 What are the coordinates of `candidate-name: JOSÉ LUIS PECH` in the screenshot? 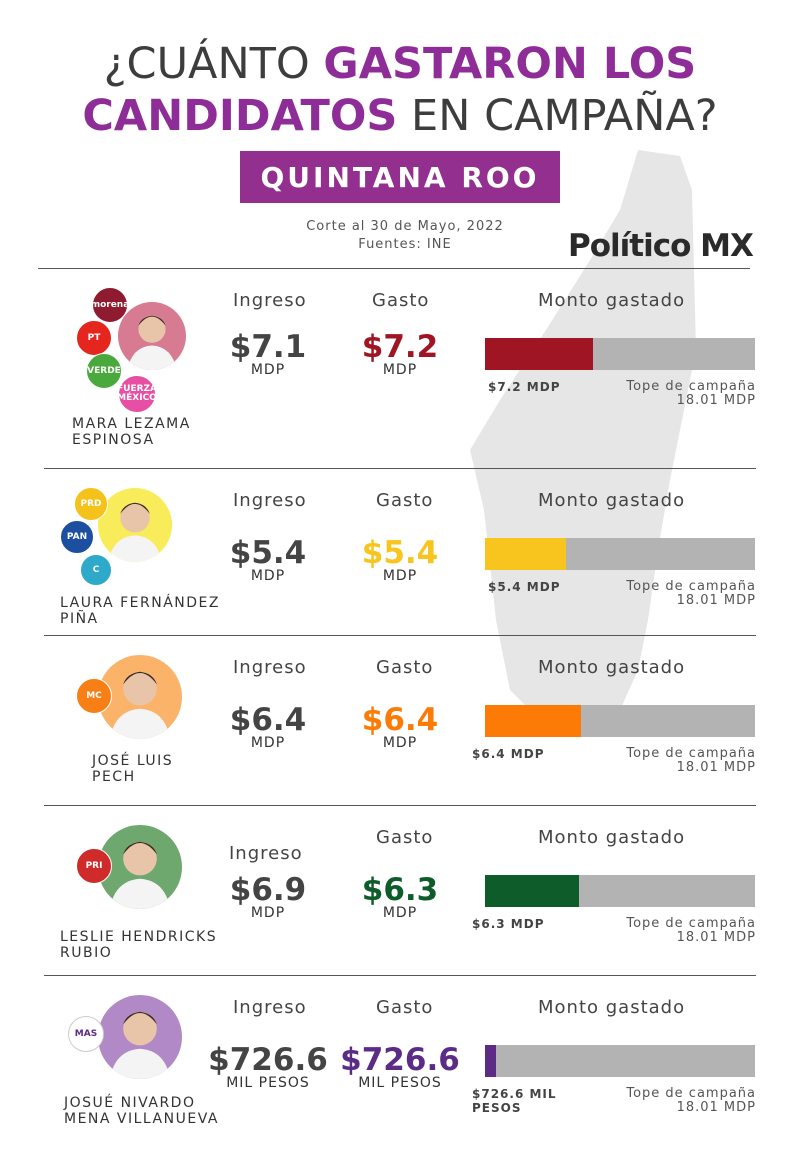 It's located at (132, 769).